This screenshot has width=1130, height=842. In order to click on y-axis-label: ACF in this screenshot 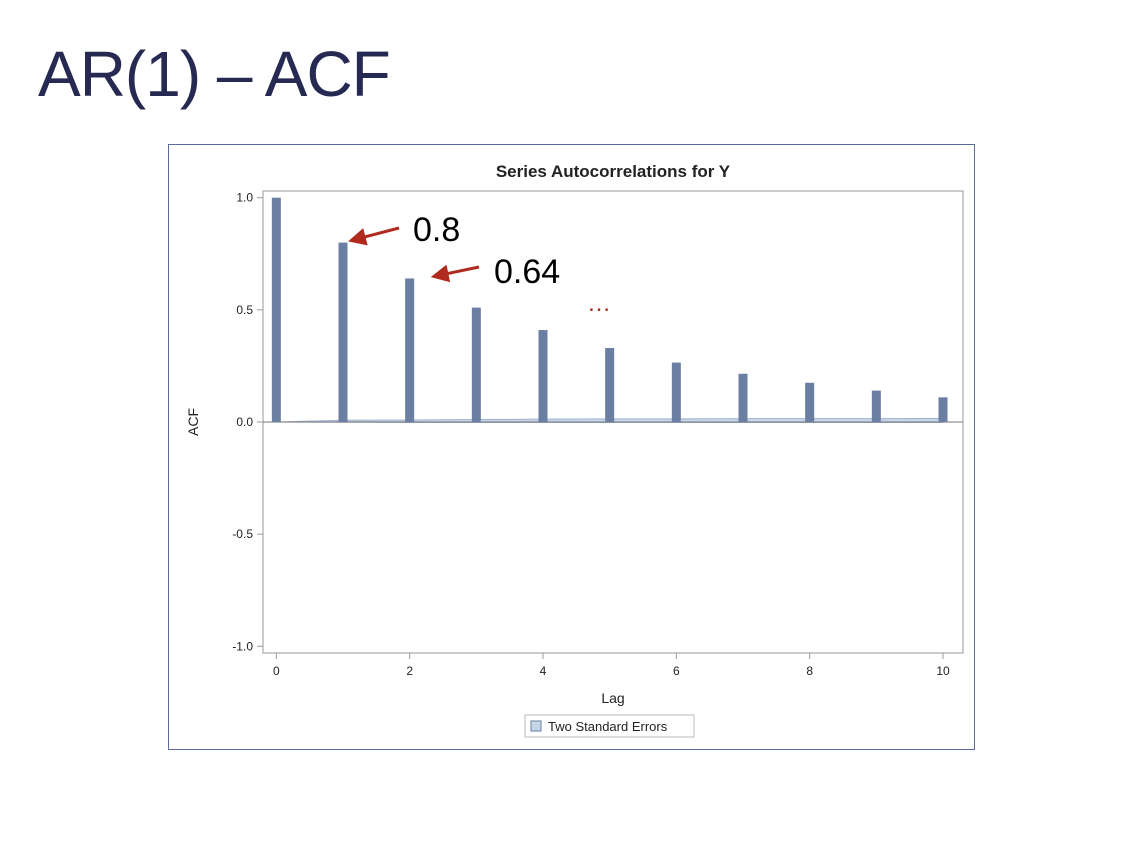, I will do `click(193, 422)`.